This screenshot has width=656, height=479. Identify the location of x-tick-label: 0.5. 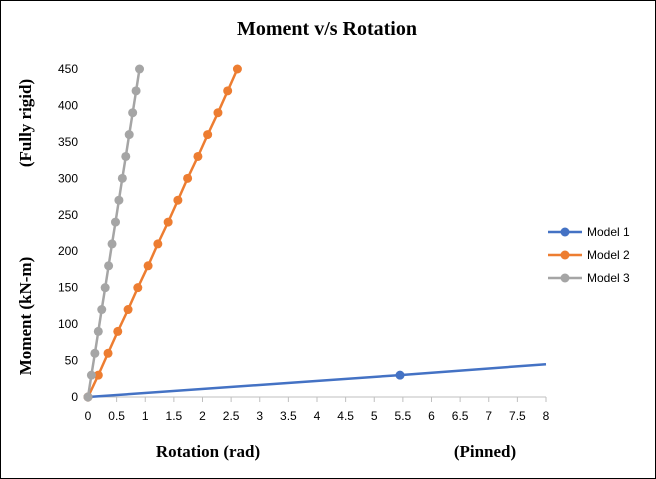
(116, 416).